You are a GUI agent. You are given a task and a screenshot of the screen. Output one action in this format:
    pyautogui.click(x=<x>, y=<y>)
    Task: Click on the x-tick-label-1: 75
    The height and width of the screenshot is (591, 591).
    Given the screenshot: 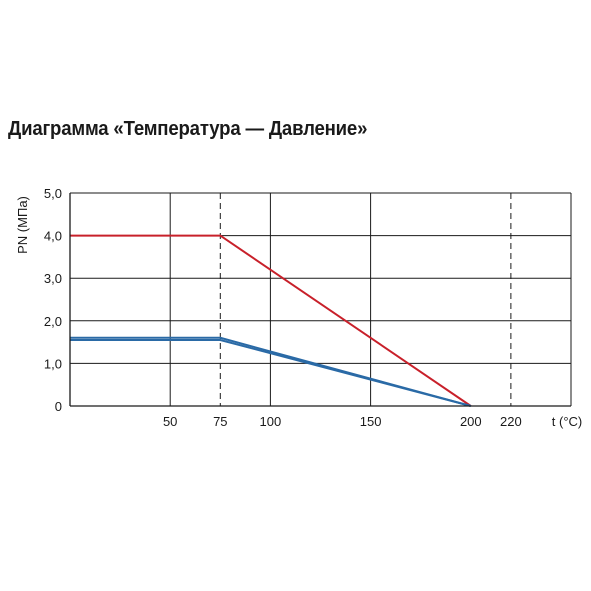 What is the action you would take?
    pyautogui.click(x=220, y=421)
    